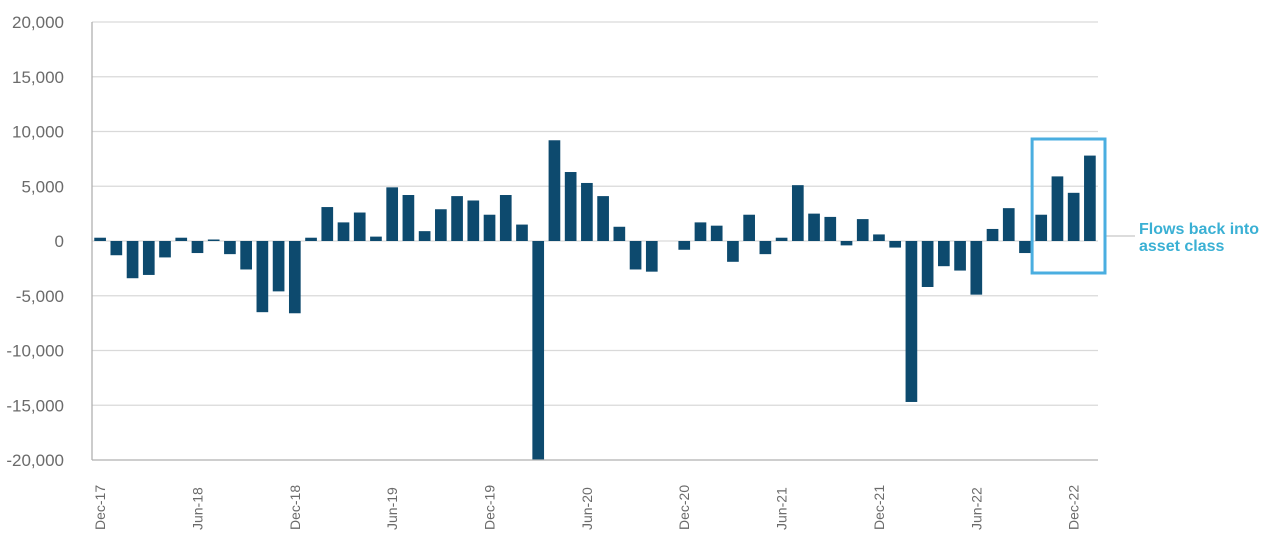 This screenshot has width=1280, height=548. Describe the element at coordinates (295, 507) in the screenshot. I see `x-tick-label: Dec-18` at that location.